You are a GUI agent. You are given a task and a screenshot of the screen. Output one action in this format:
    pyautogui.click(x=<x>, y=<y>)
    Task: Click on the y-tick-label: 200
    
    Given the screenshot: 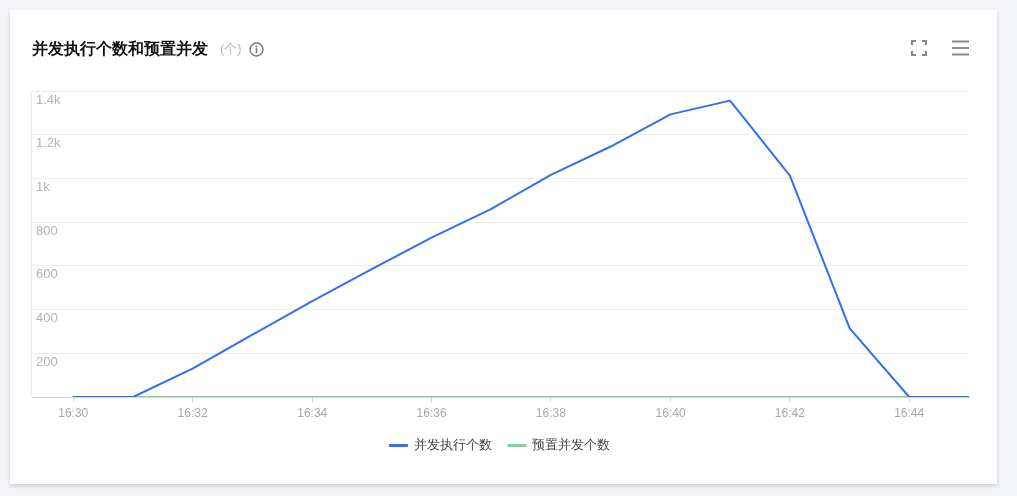 What is the action you would take?
    pyautogui.click(x=47, y=361)
    